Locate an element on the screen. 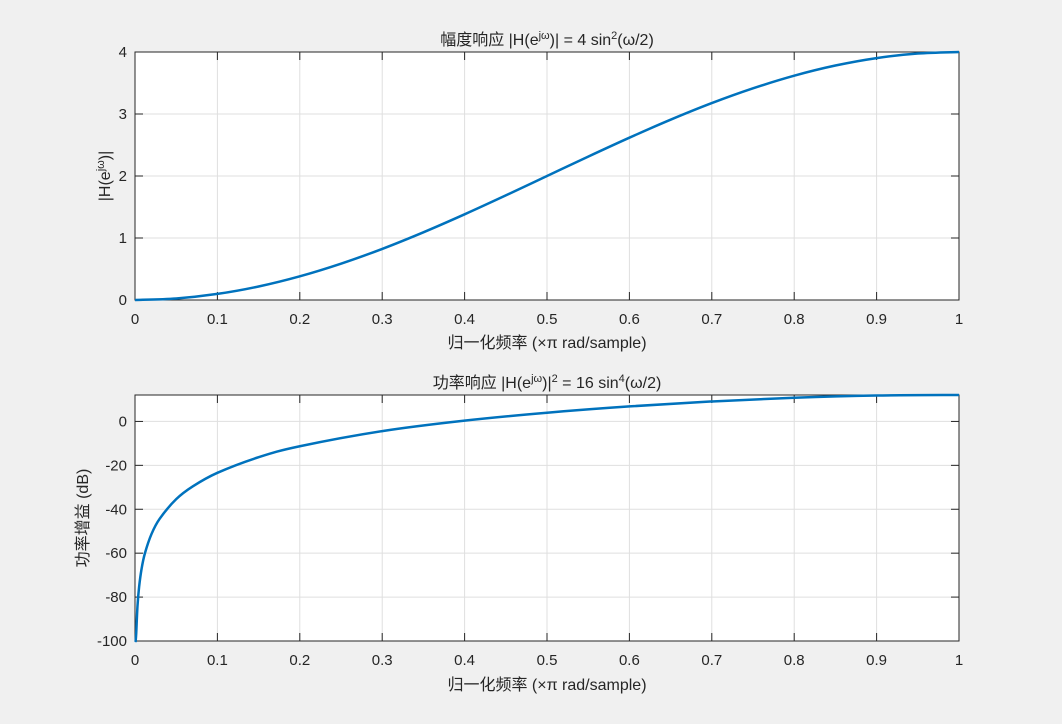 This screenshot has width=1062, height=724. magnitude-ytick-label: 2 is located at coordinates (123, 176).